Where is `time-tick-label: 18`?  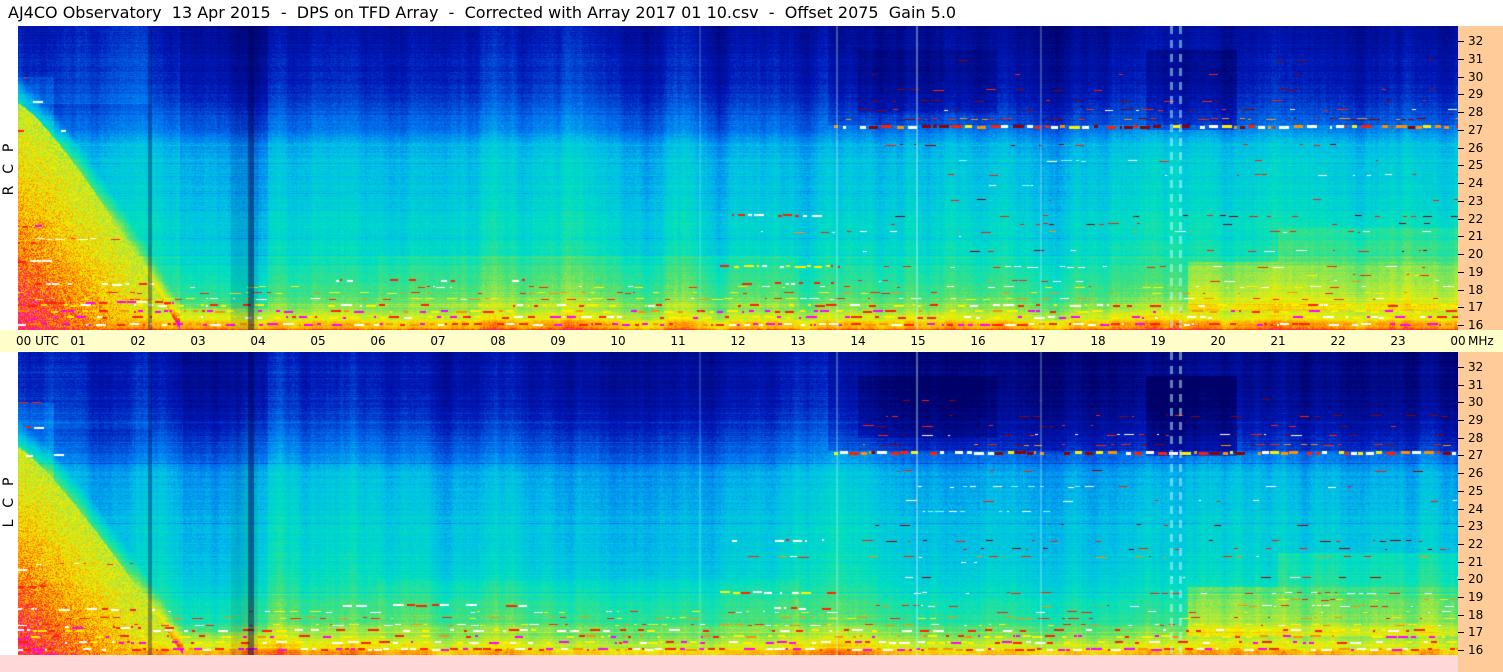
time-tick-label: 18 is located at coordinates (1098, 341).